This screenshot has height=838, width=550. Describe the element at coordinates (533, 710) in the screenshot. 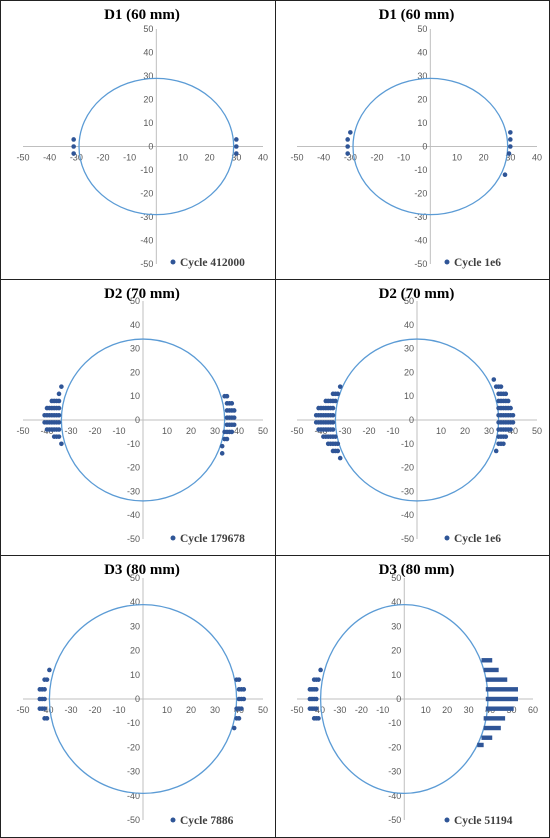

I see `x-tick-label: 60` at that location.